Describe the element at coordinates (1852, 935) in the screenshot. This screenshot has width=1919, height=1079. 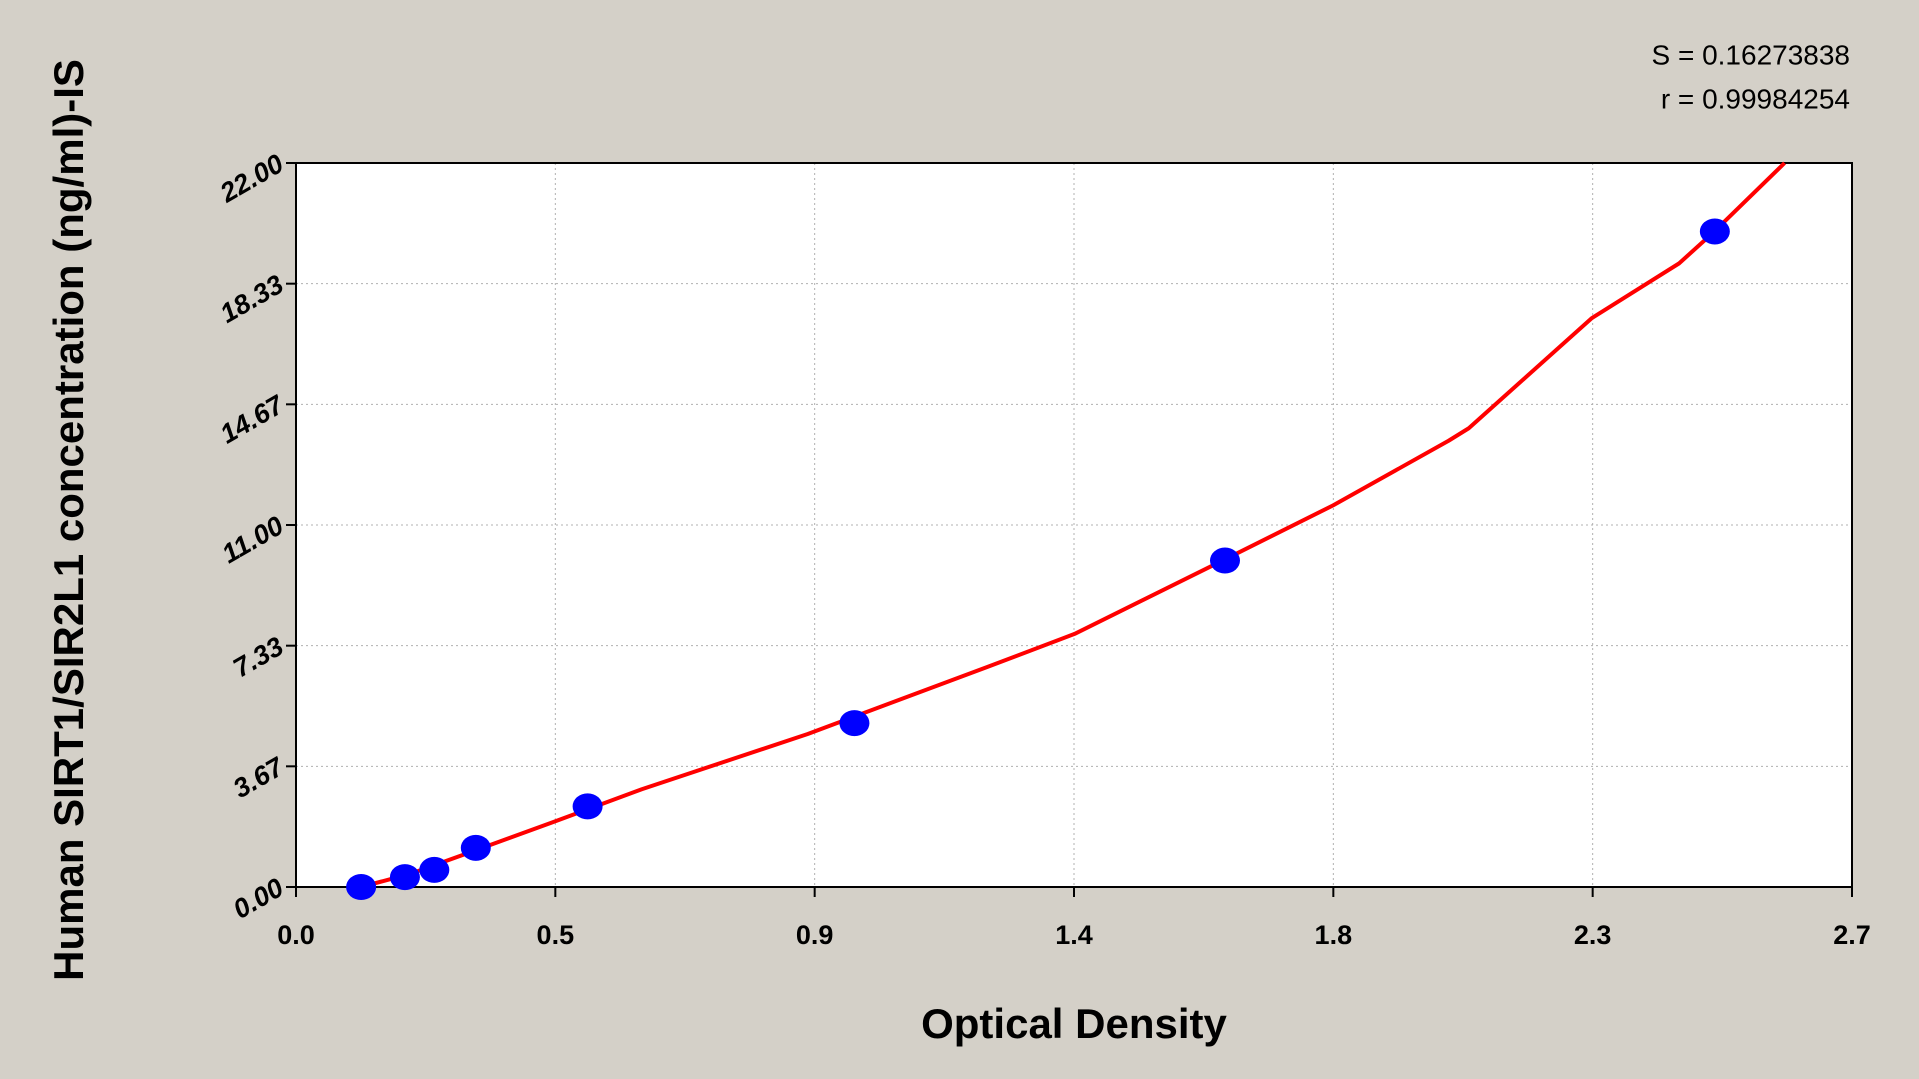
I see `x-tick-label: 2.7` at that location.